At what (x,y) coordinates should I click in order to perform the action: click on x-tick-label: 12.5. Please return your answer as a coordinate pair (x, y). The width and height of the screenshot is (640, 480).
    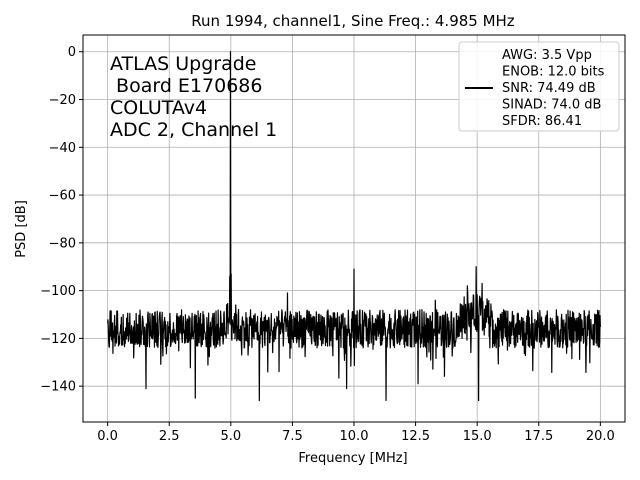
    Looking at the image, I should click on (415, 436).